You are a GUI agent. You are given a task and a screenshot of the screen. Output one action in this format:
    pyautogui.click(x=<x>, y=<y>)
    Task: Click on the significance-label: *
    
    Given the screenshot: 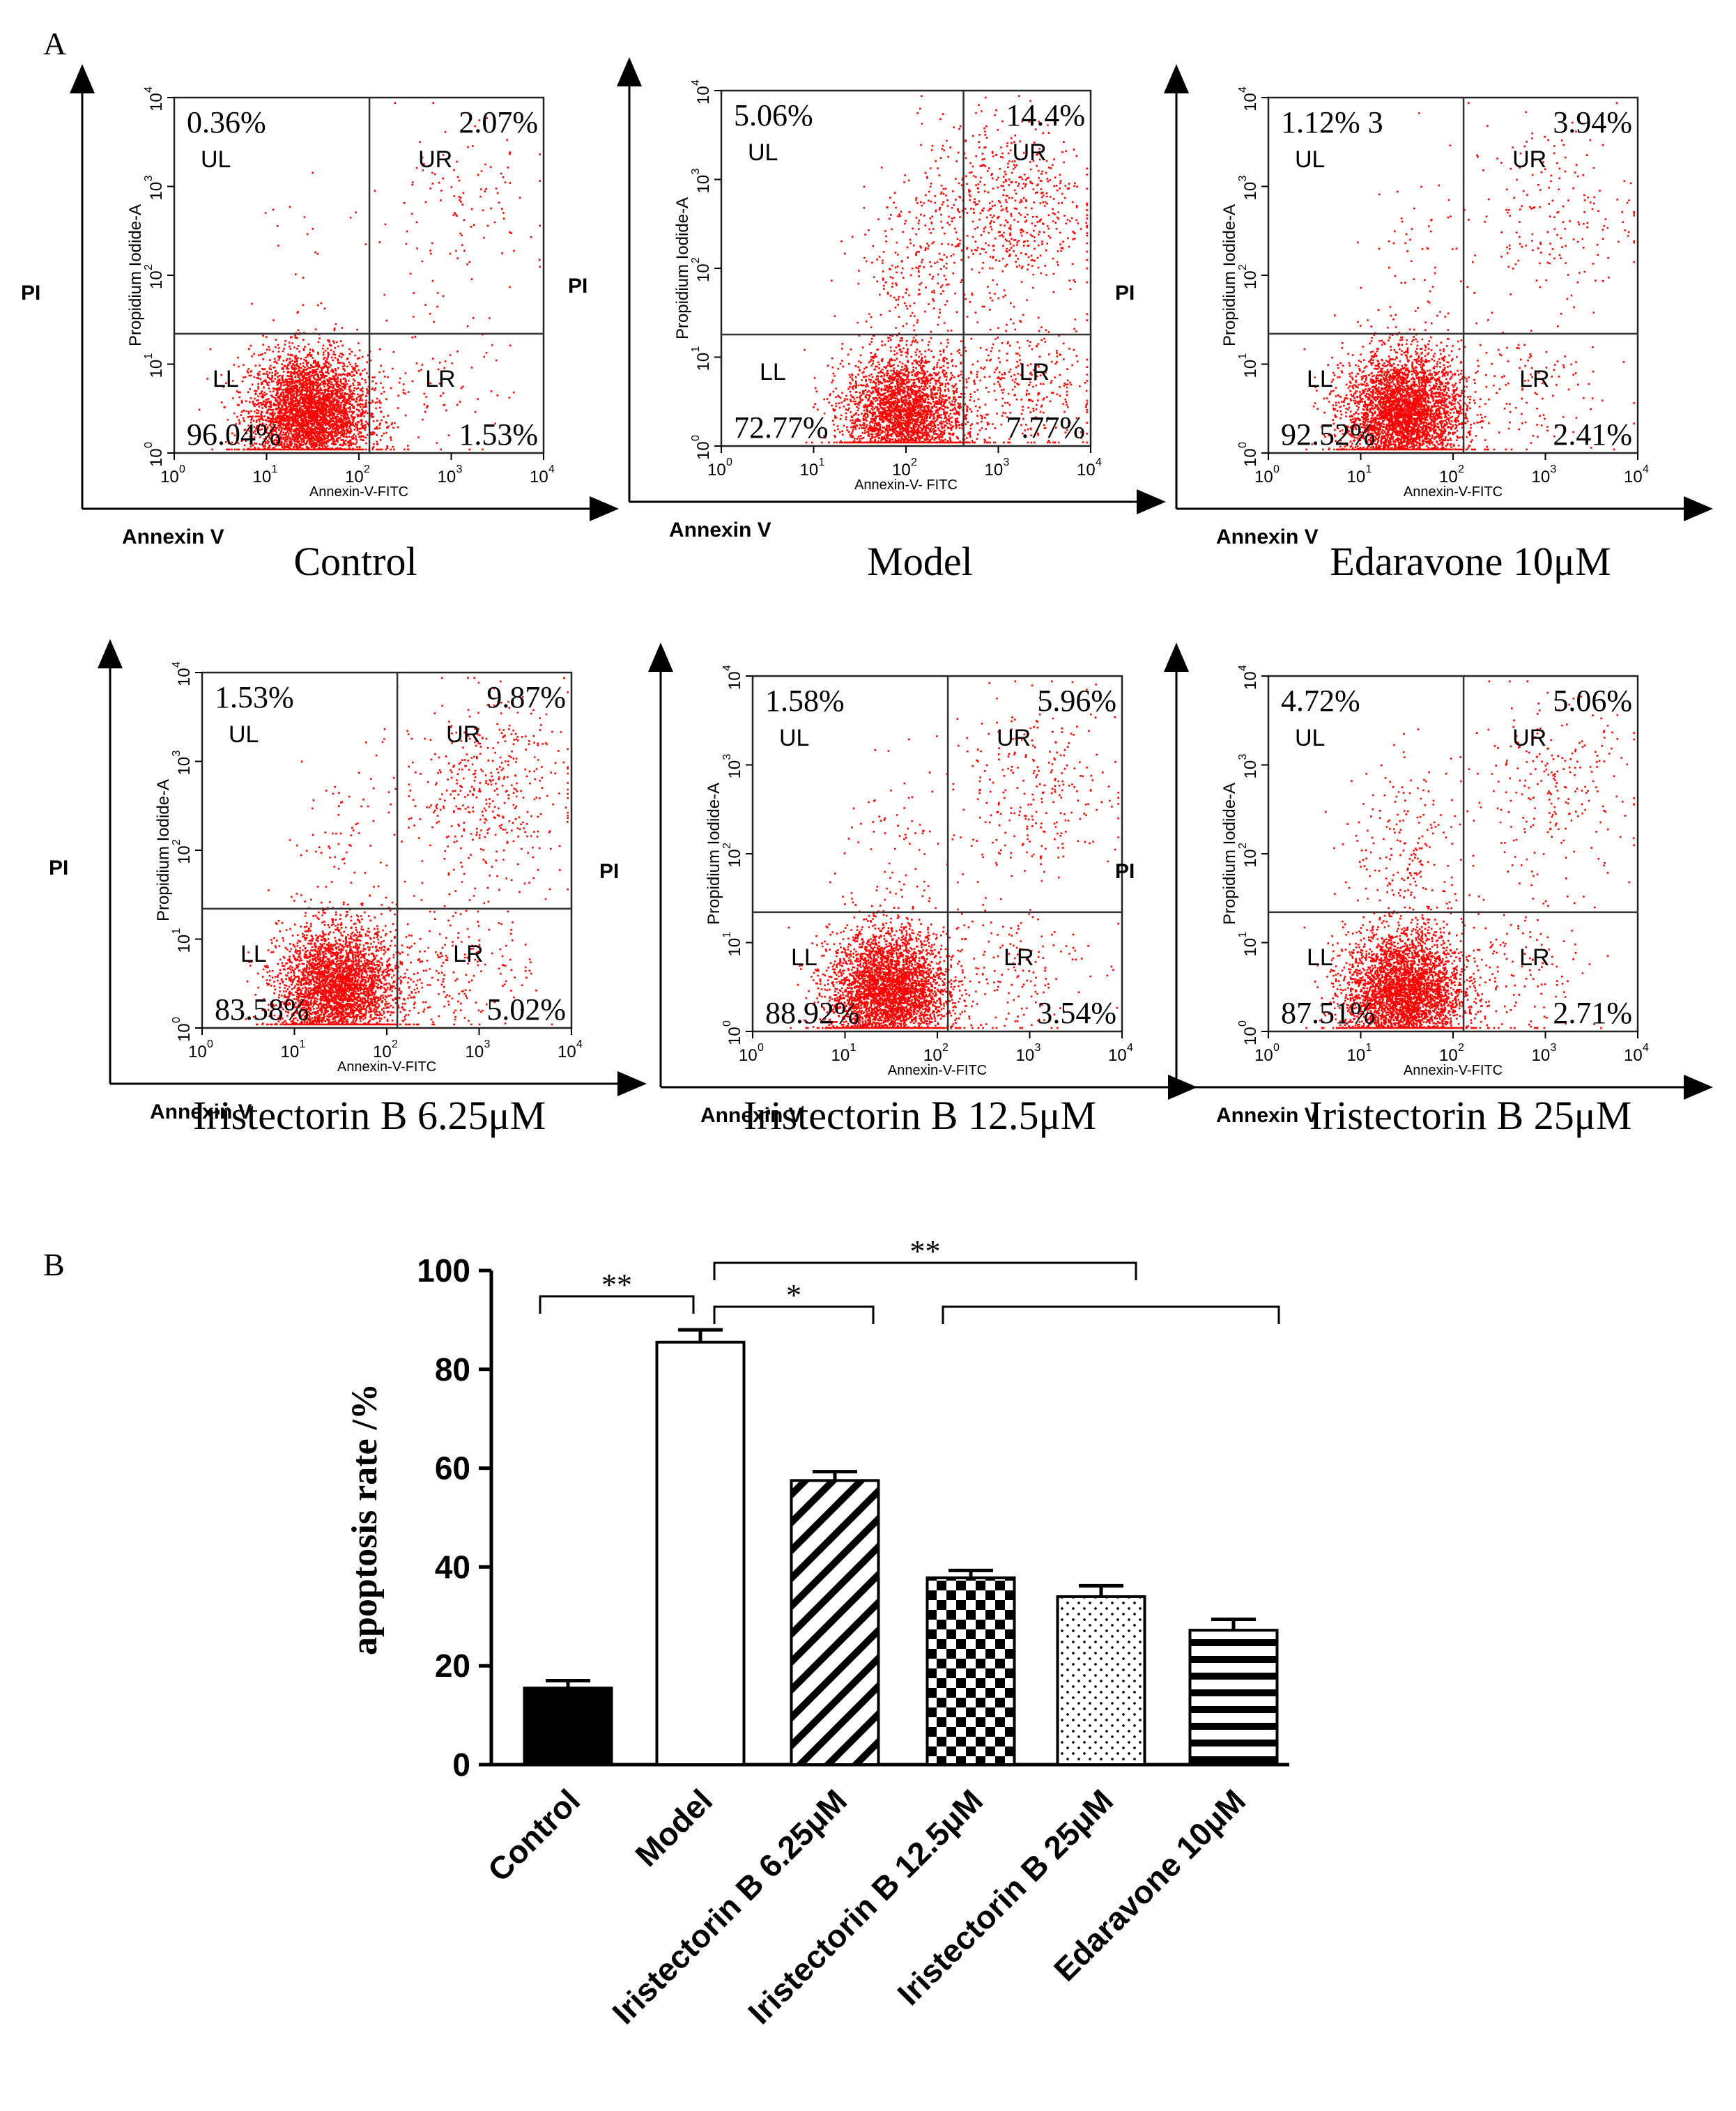 What is the action you would take?
    pyautogui.click(x=793, y=1295)
    